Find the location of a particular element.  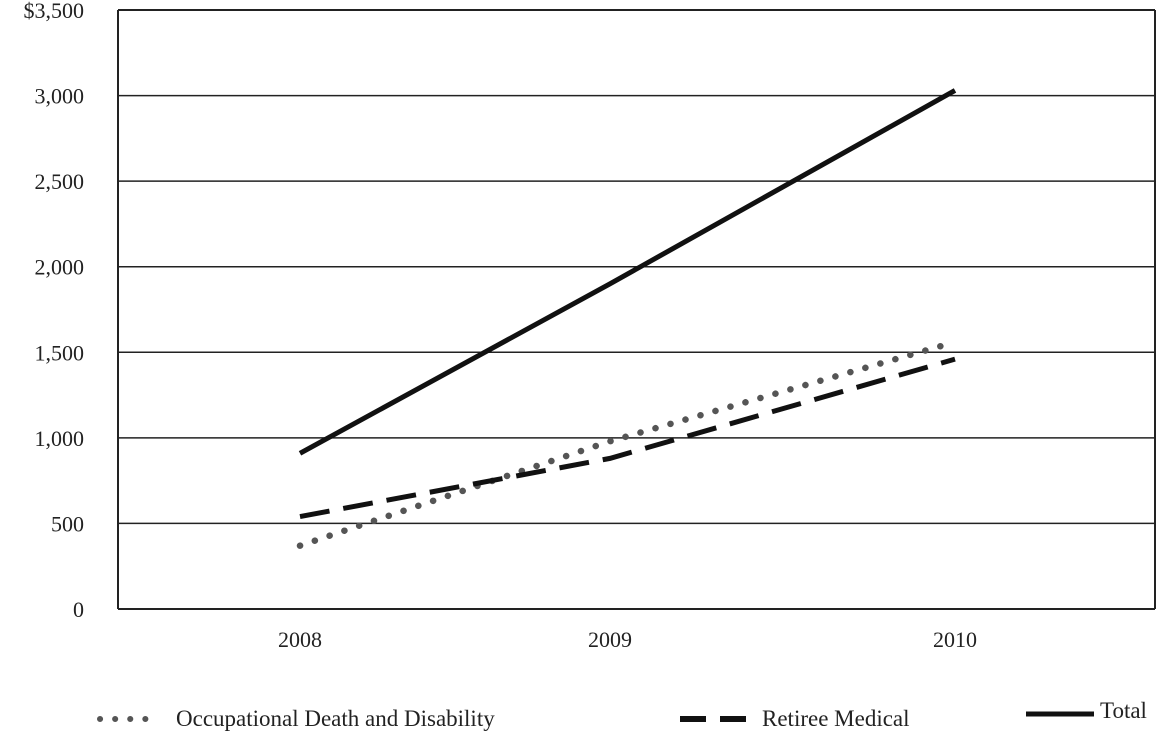

legend-label-retiree-medical: Retiree Medical is located at coordinates (836, 718).